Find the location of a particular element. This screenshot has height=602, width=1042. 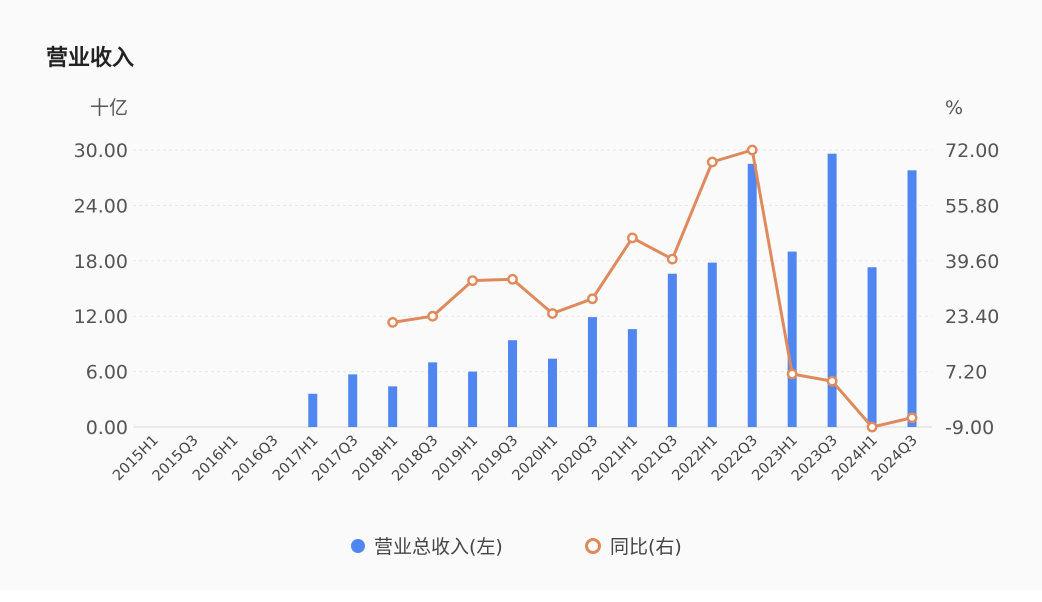

chart-title: 营业收入 is located at coordinates (90, 58).